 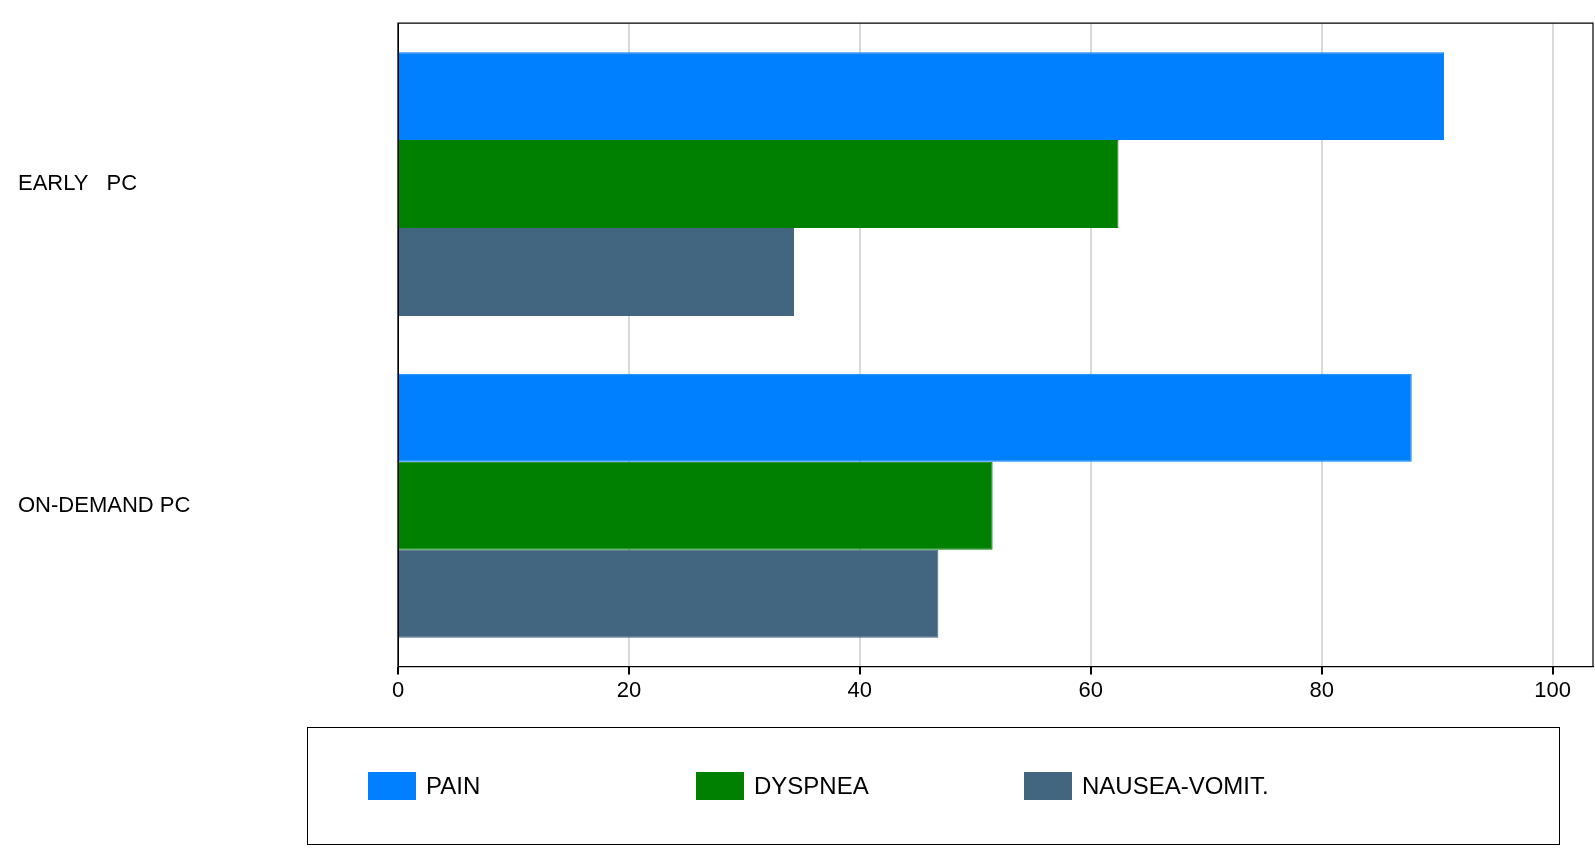 I want to click on x-tick-label: 60, so click(x=1090, y=689).